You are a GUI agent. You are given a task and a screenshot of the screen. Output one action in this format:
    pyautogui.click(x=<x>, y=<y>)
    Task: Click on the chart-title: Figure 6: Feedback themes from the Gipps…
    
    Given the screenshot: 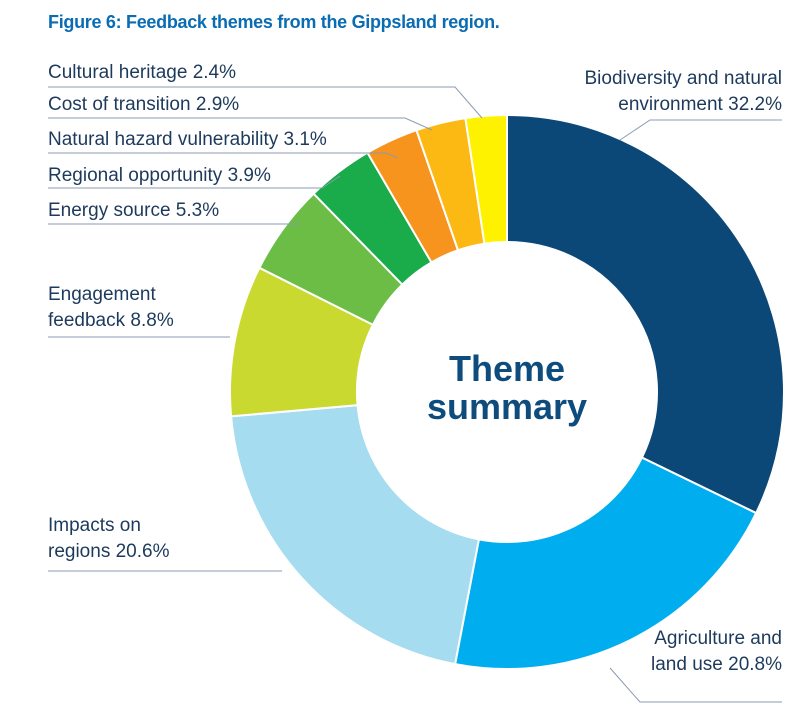 What is the action you would take?
    pyautogui.click(x=274, y=22)
    